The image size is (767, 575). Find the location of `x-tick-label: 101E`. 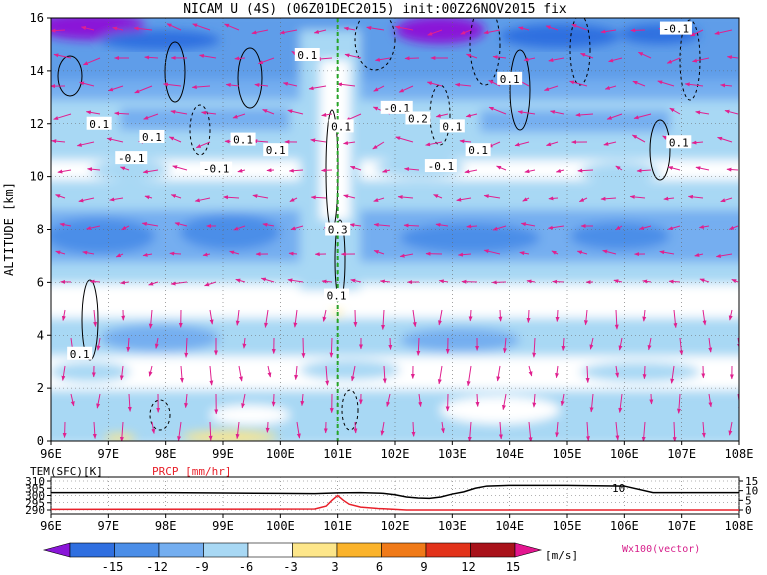

x-tick-label: 101E is located at coordinates (337, 454).